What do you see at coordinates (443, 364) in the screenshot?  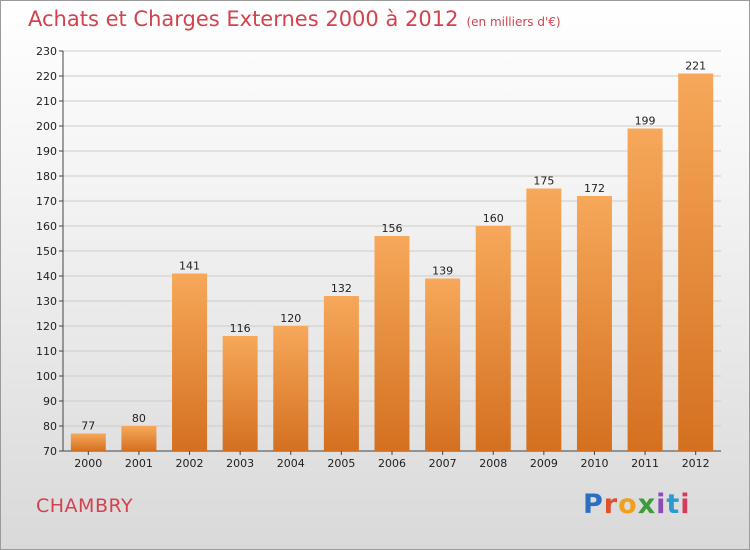 I see `bar-2007` at bounding box center [443, 364].